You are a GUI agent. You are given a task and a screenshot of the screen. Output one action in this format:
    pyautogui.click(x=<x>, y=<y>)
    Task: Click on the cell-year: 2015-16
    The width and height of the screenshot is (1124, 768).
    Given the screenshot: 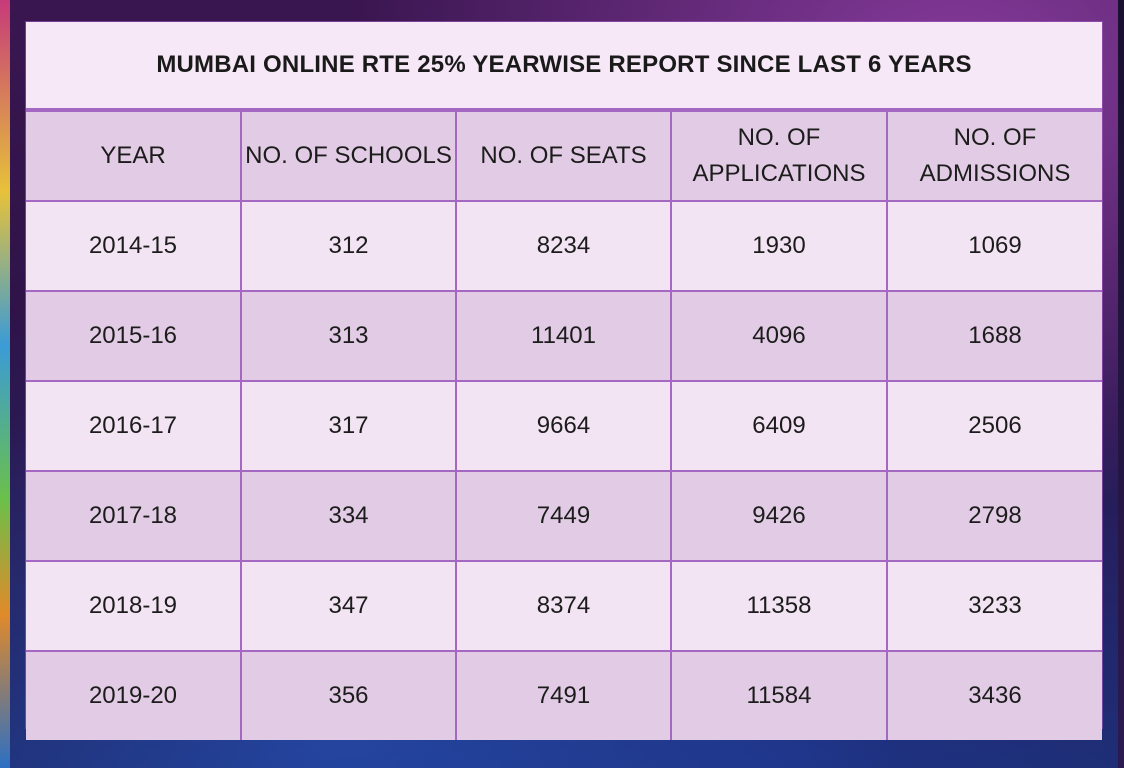 What is the action you would take?
    pyautogui.click(x=134, y=336)
    